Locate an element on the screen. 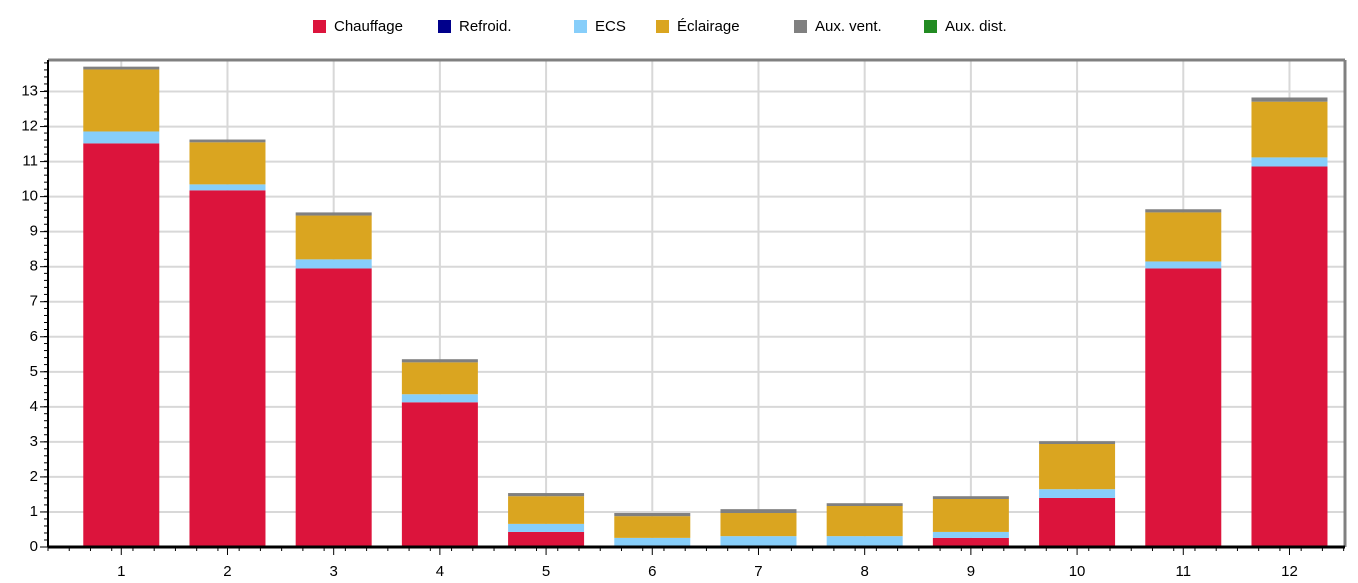 The height and width of the screenshot is (583, 1358). x-tick-label: 5 is located at coordinates (546, 571).